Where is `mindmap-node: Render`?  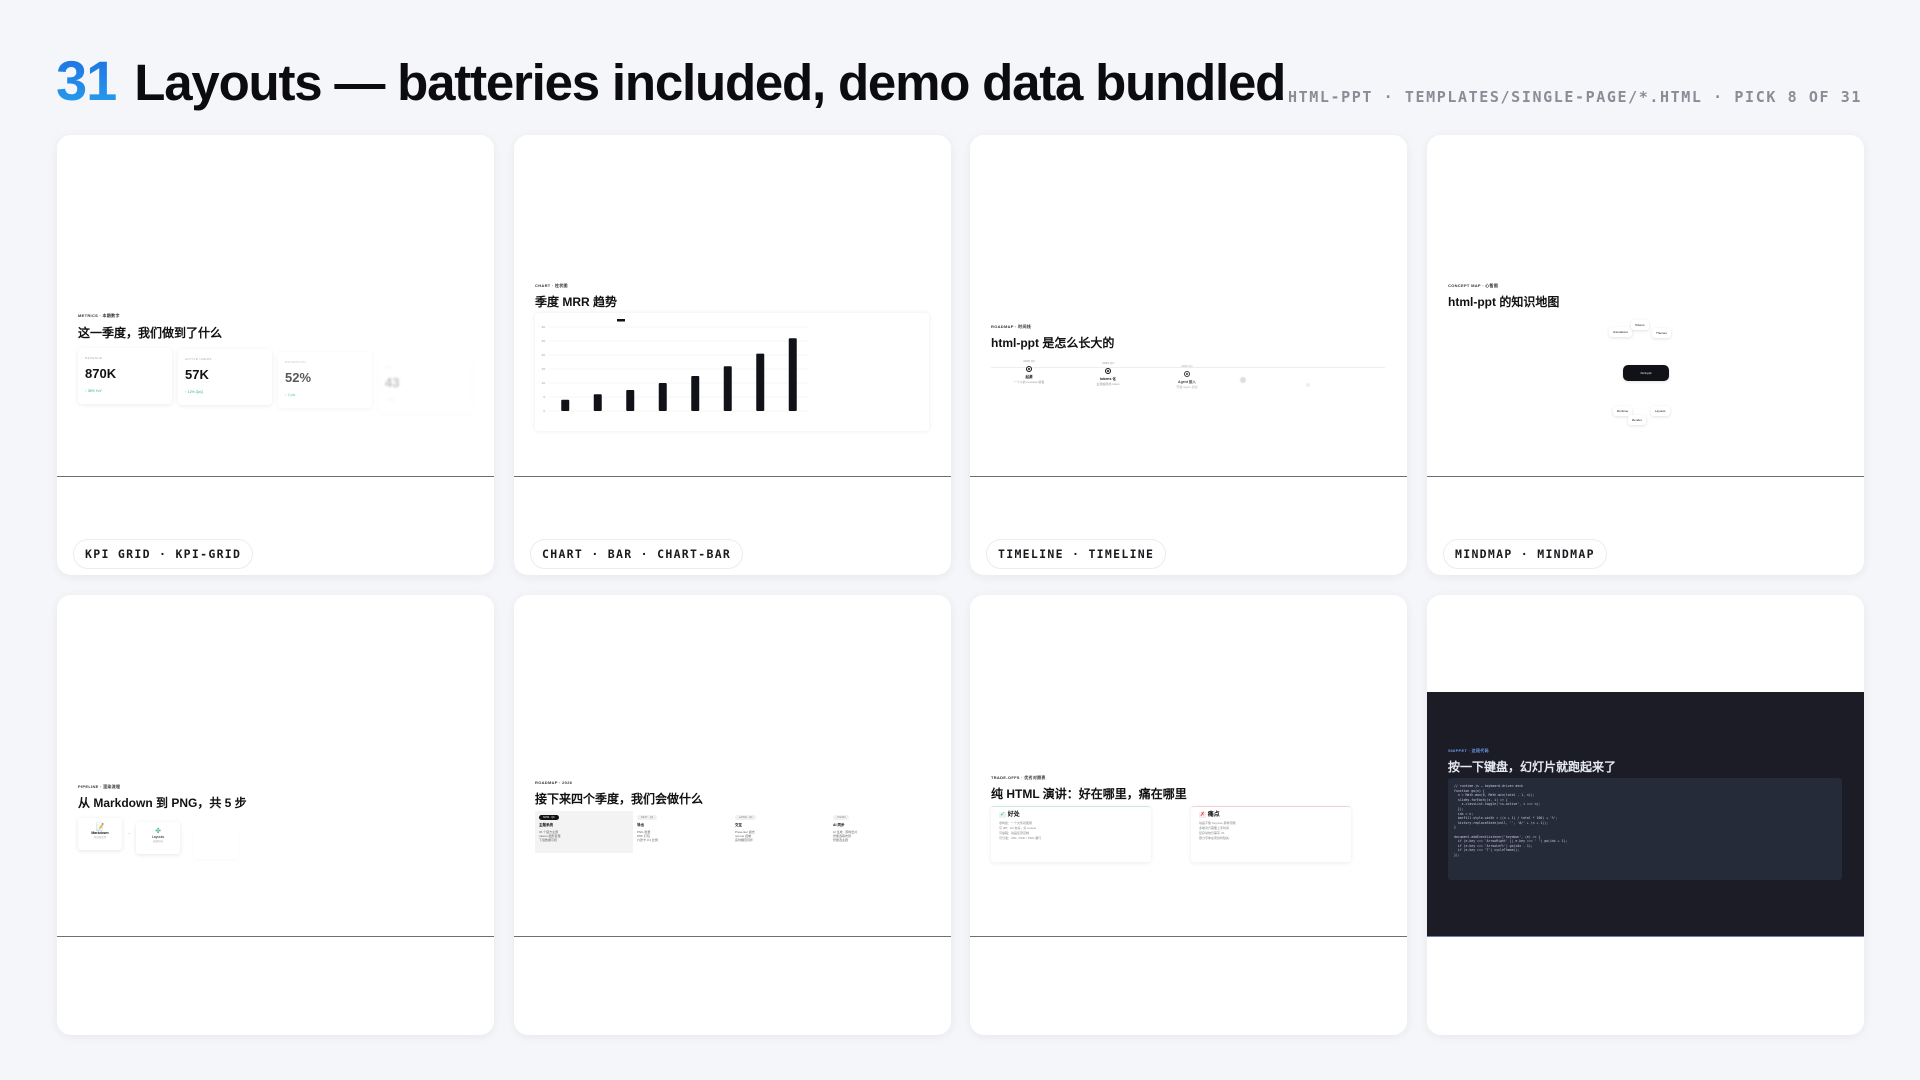 mindmap-node: Render is located at coordinates (1637, 420).